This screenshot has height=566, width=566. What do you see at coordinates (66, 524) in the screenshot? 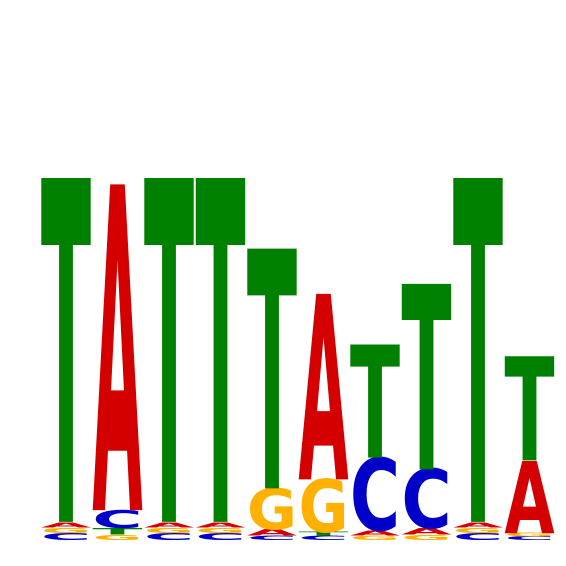
I see `letter-A-pos-1: A` at bounding box center [66, 524].